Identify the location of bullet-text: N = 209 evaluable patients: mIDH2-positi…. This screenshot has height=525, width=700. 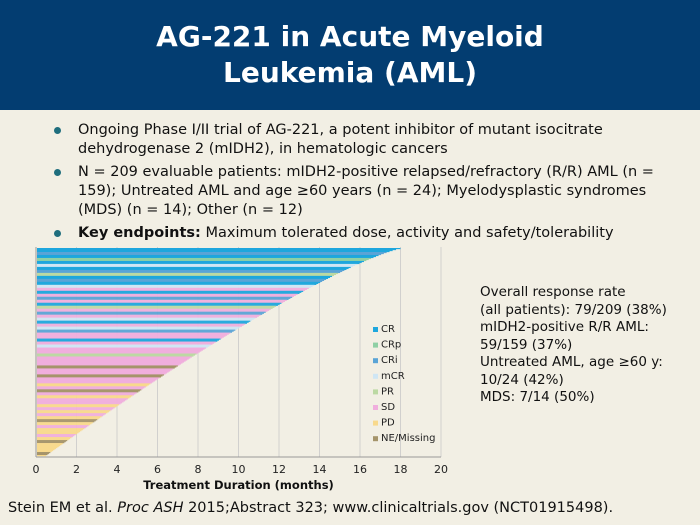
(366, 191).